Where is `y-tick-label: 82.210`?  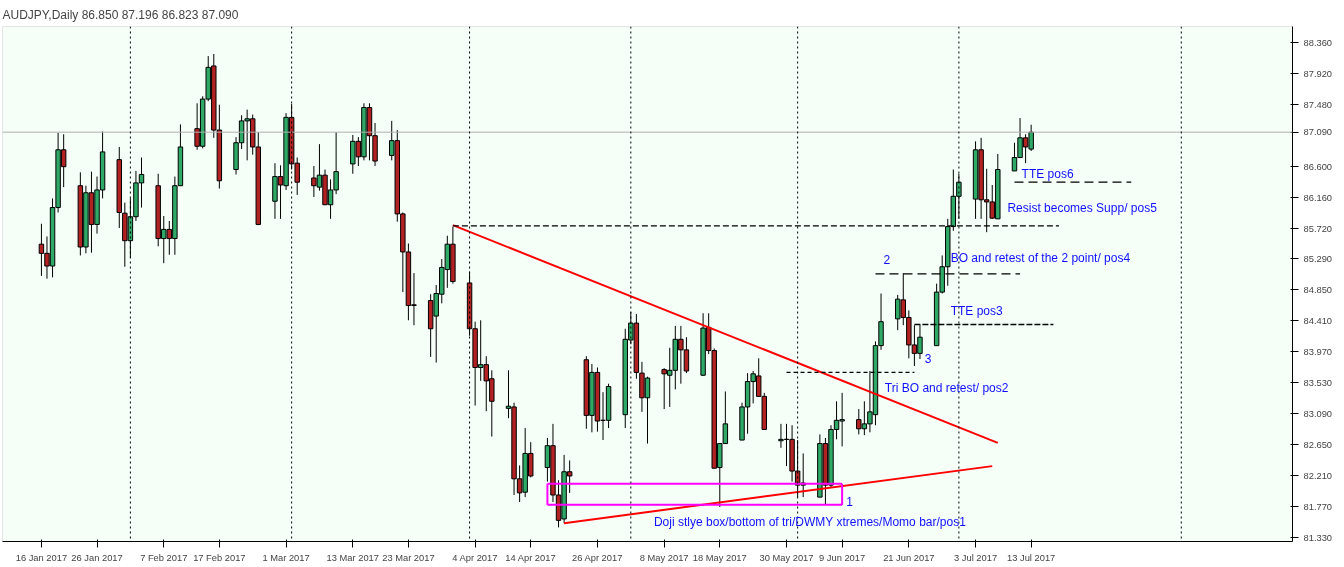 y-tick-label: 82.210 is located at coordinates (1318, 475).